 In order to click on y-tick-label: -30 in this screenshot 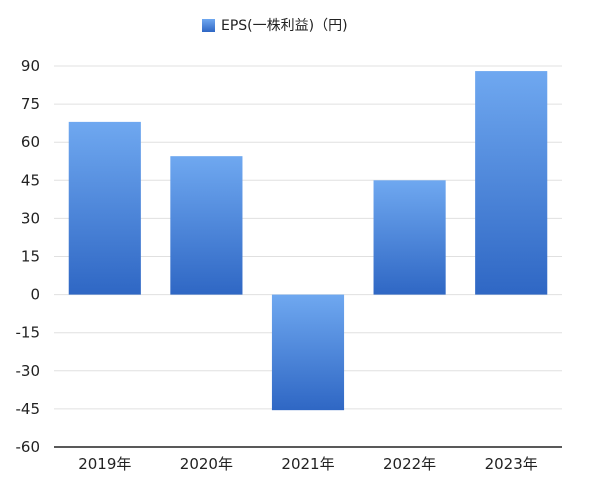, I will do `click(28, 371)`.